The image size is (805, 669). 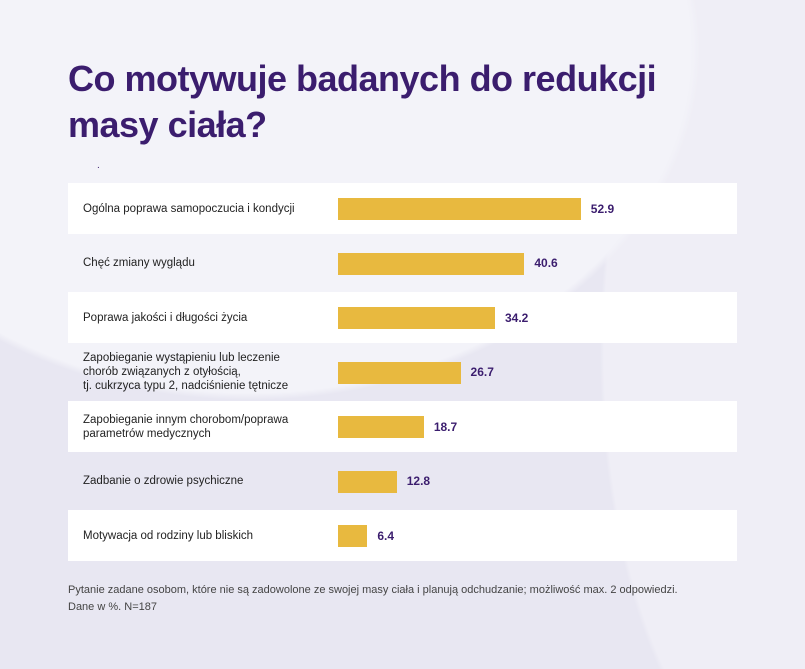 I want to click on chart-row: Chęć zmiany wyglądu 40.6, so click(x=402, y=263).